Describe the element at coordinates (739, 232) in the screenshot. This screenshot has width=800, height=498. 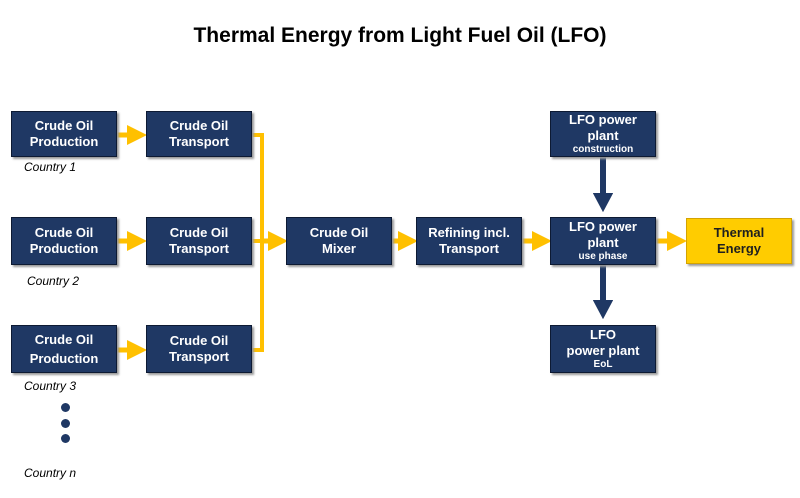
I see `box-label-line1: Thermal` at that location.